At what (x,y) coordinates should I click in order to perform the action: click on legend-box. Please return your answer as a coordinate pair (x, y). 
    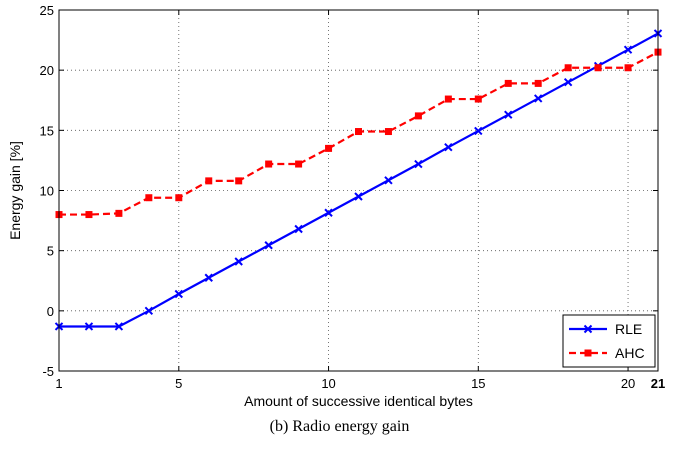
    Looking at the image, I should click on (609, 341).